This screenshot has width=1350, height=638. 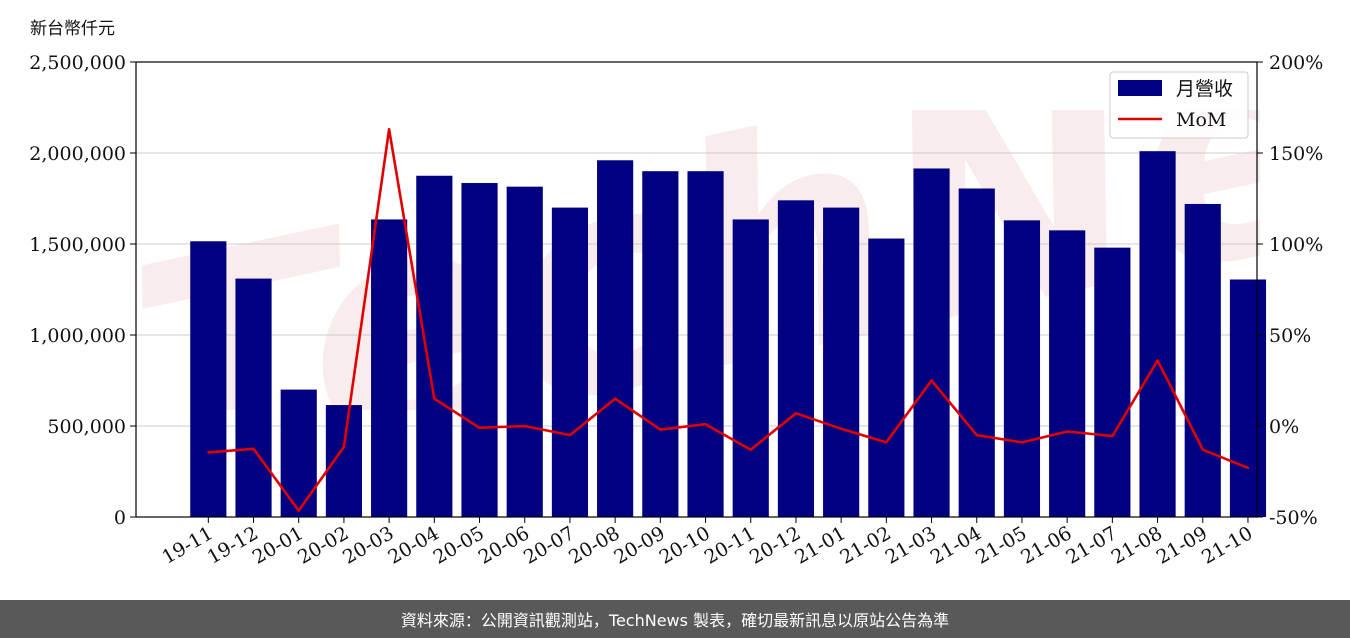 What do you see at coordinates (639, 545) in the screenshot?
I see `x-tick-label: 20-09` at bounding box center [639, 545].